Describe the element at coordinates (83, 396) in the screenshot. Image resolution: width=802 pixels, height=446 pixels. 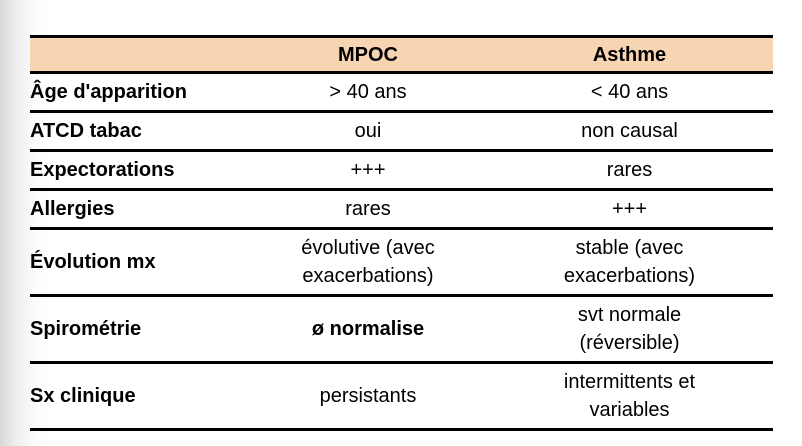
I see `row-label: Sx clinique` at that location.